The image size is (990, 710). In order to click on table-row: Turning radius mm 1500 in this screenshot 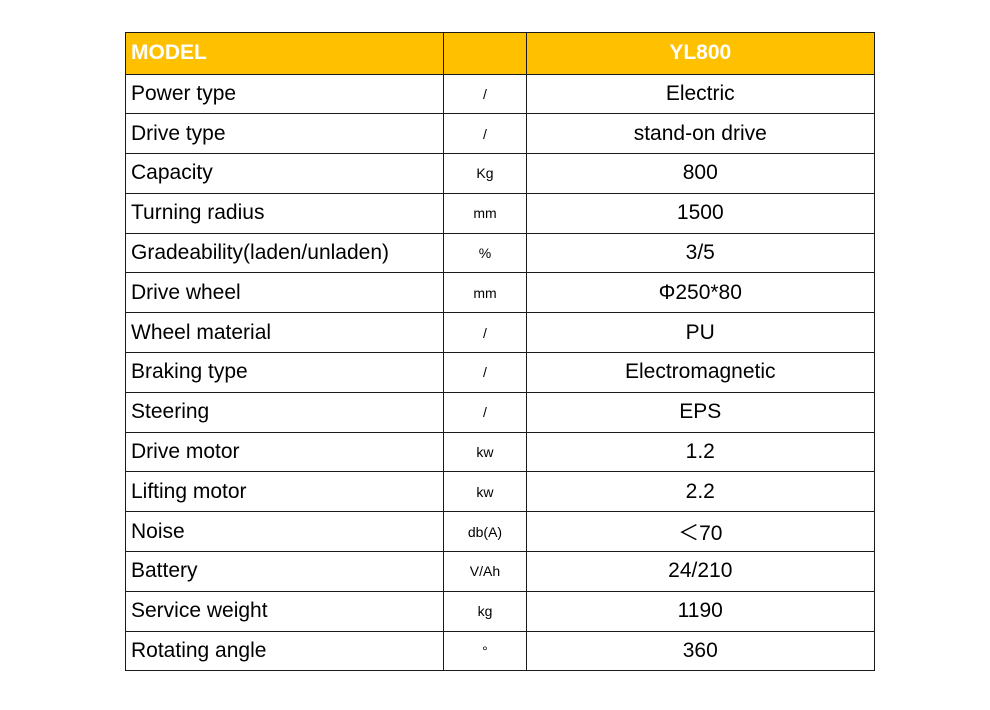, I will do `click(500, 213)`.